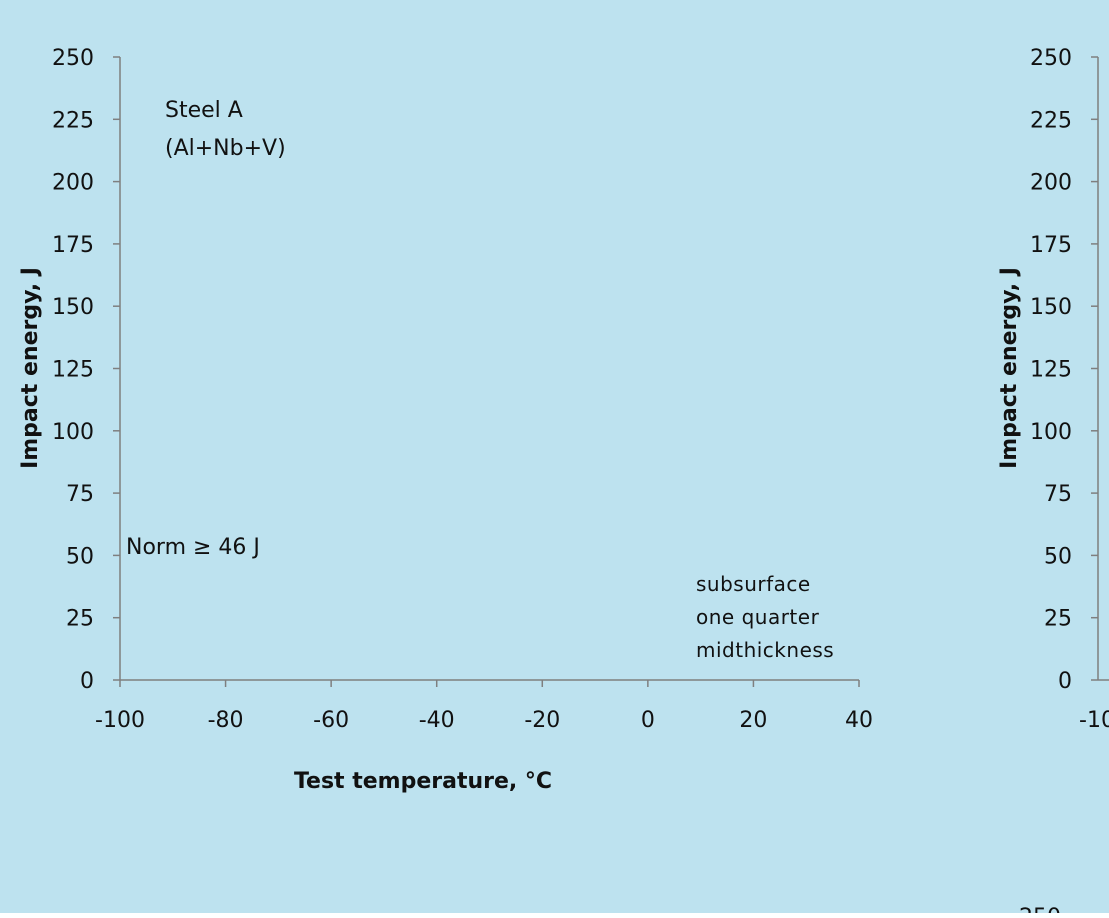 This screenshot has height=918, width=1109. Describe the element at coordinates (73, 58) in the screenshot. I see `left-y-tick-label: 250` at that location.